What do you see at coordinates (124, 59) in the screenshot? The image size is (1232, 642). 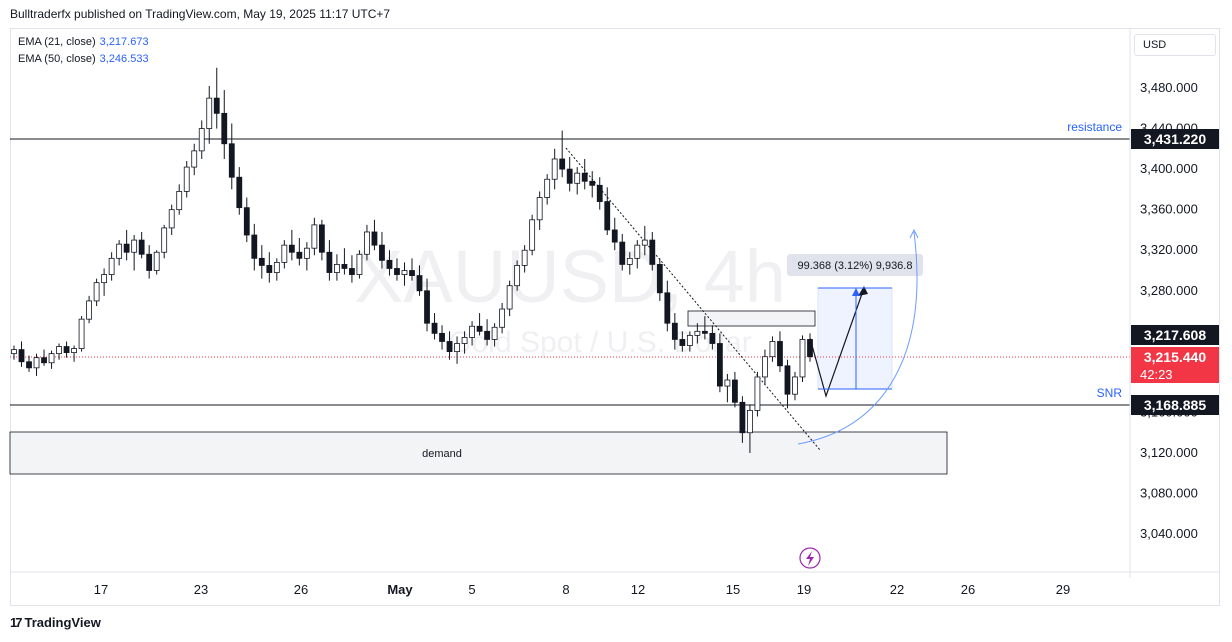 I see `ema50-value: 3,246.533` at bounding box center [124, 59].